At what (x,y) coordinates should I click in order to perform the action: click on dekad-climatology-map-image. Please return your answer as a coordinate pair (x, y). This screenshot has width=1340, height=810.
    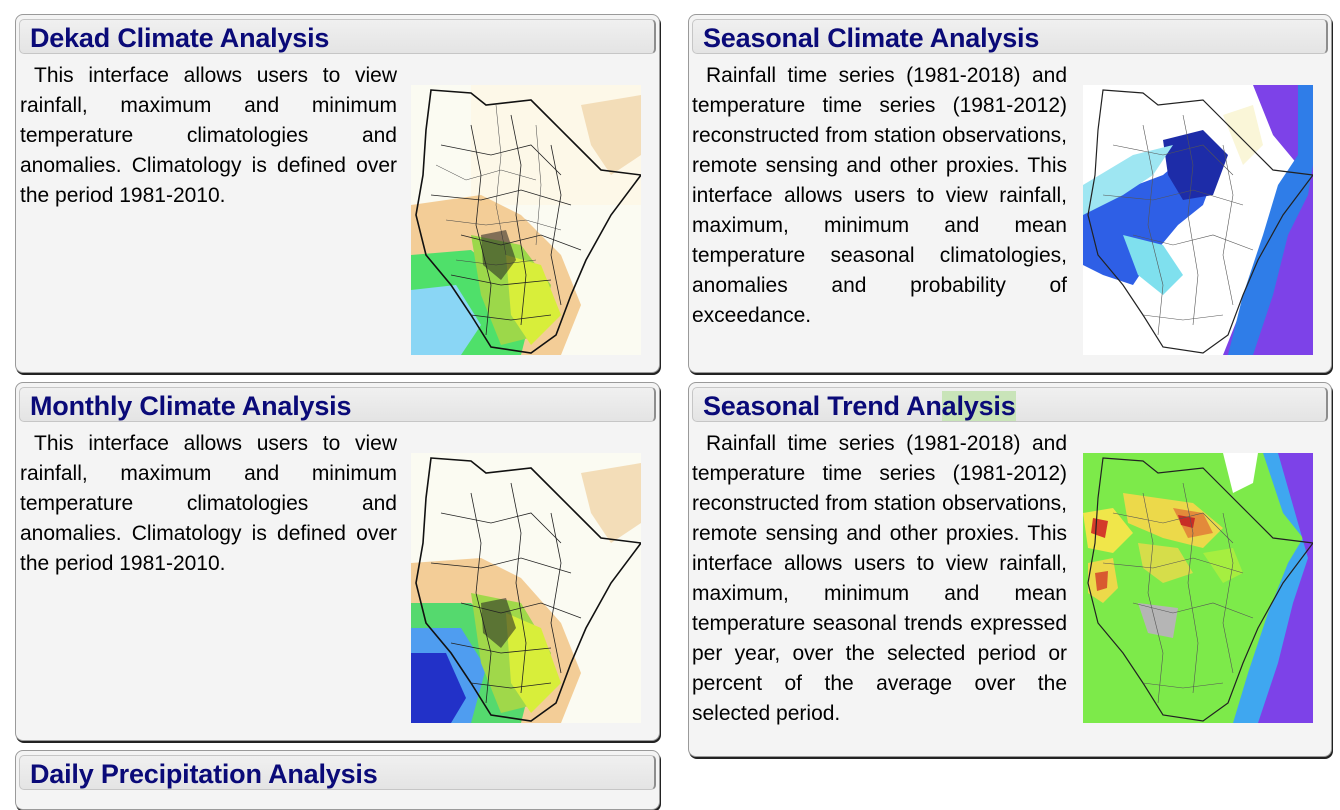
    Looking at the image, I should click on (526, 220).